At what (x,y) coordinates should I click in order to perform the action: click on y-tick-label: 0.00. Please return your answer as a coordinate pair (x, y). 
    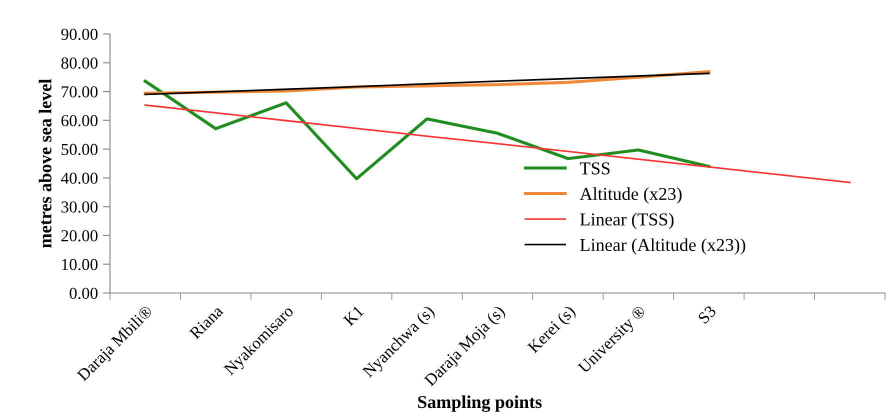
    Looking at the image, I should click on (84, 294).